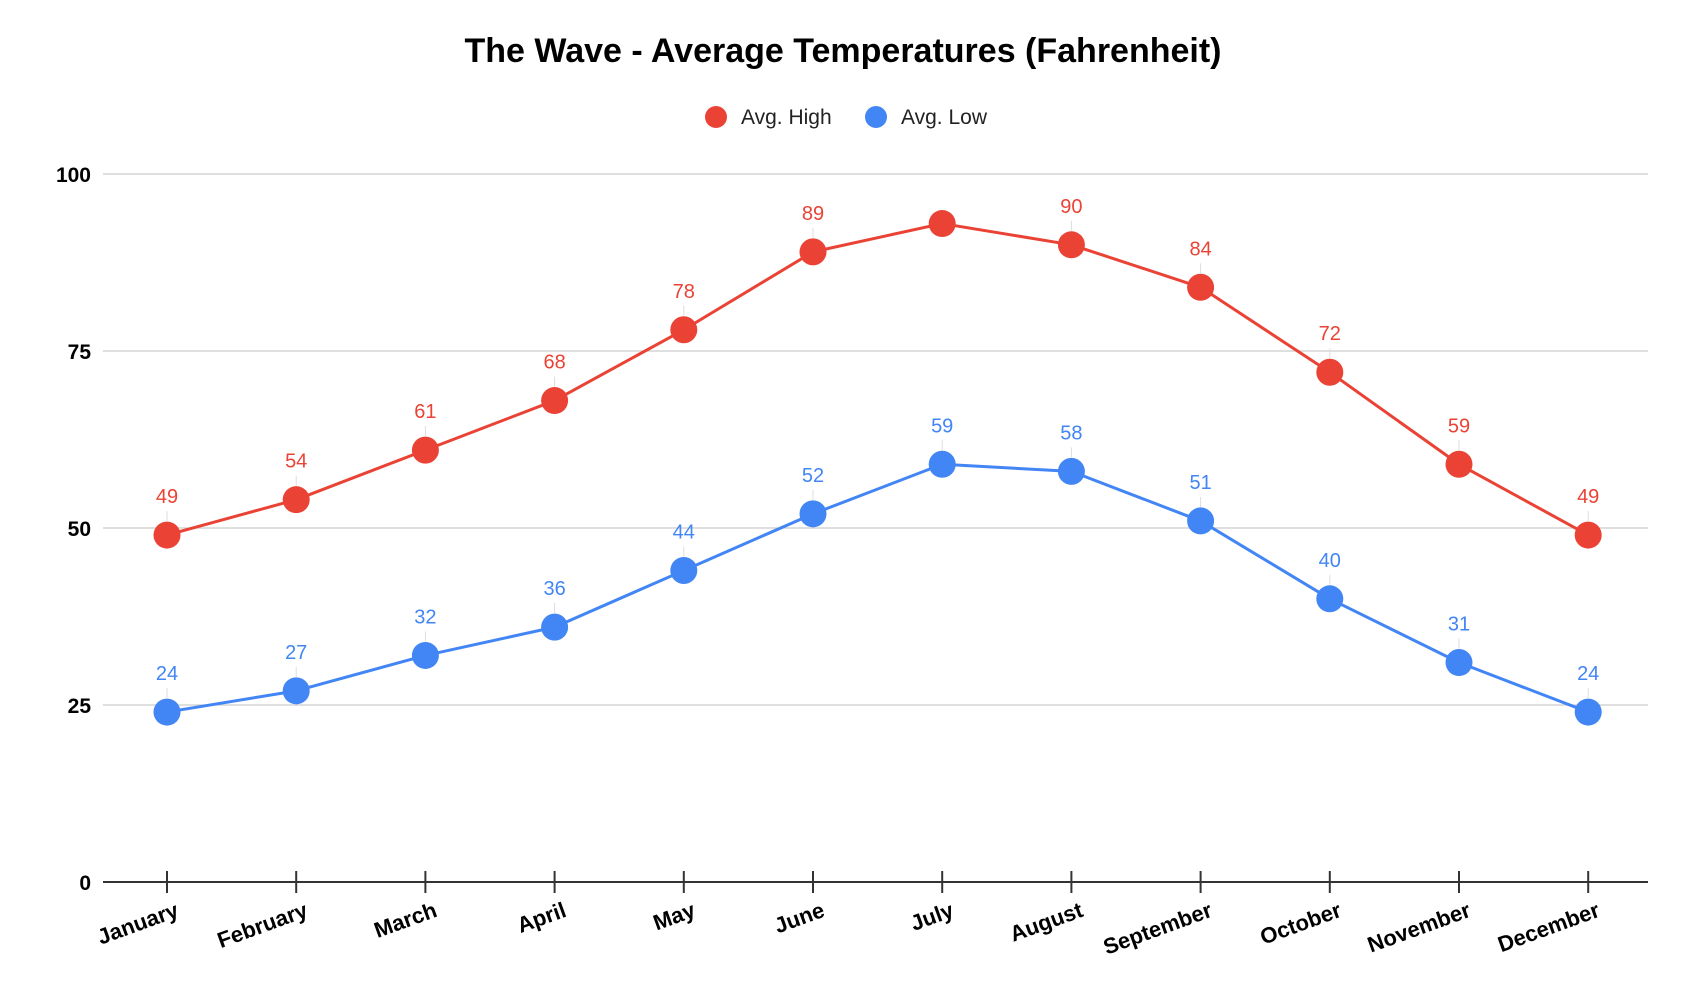 This screenshot has width=1686, height=1008. What do you see at coordinates (1200, 249) in the screenshot?
I see `data-label-avg-high: 84` at bounding box center [1200, 249].